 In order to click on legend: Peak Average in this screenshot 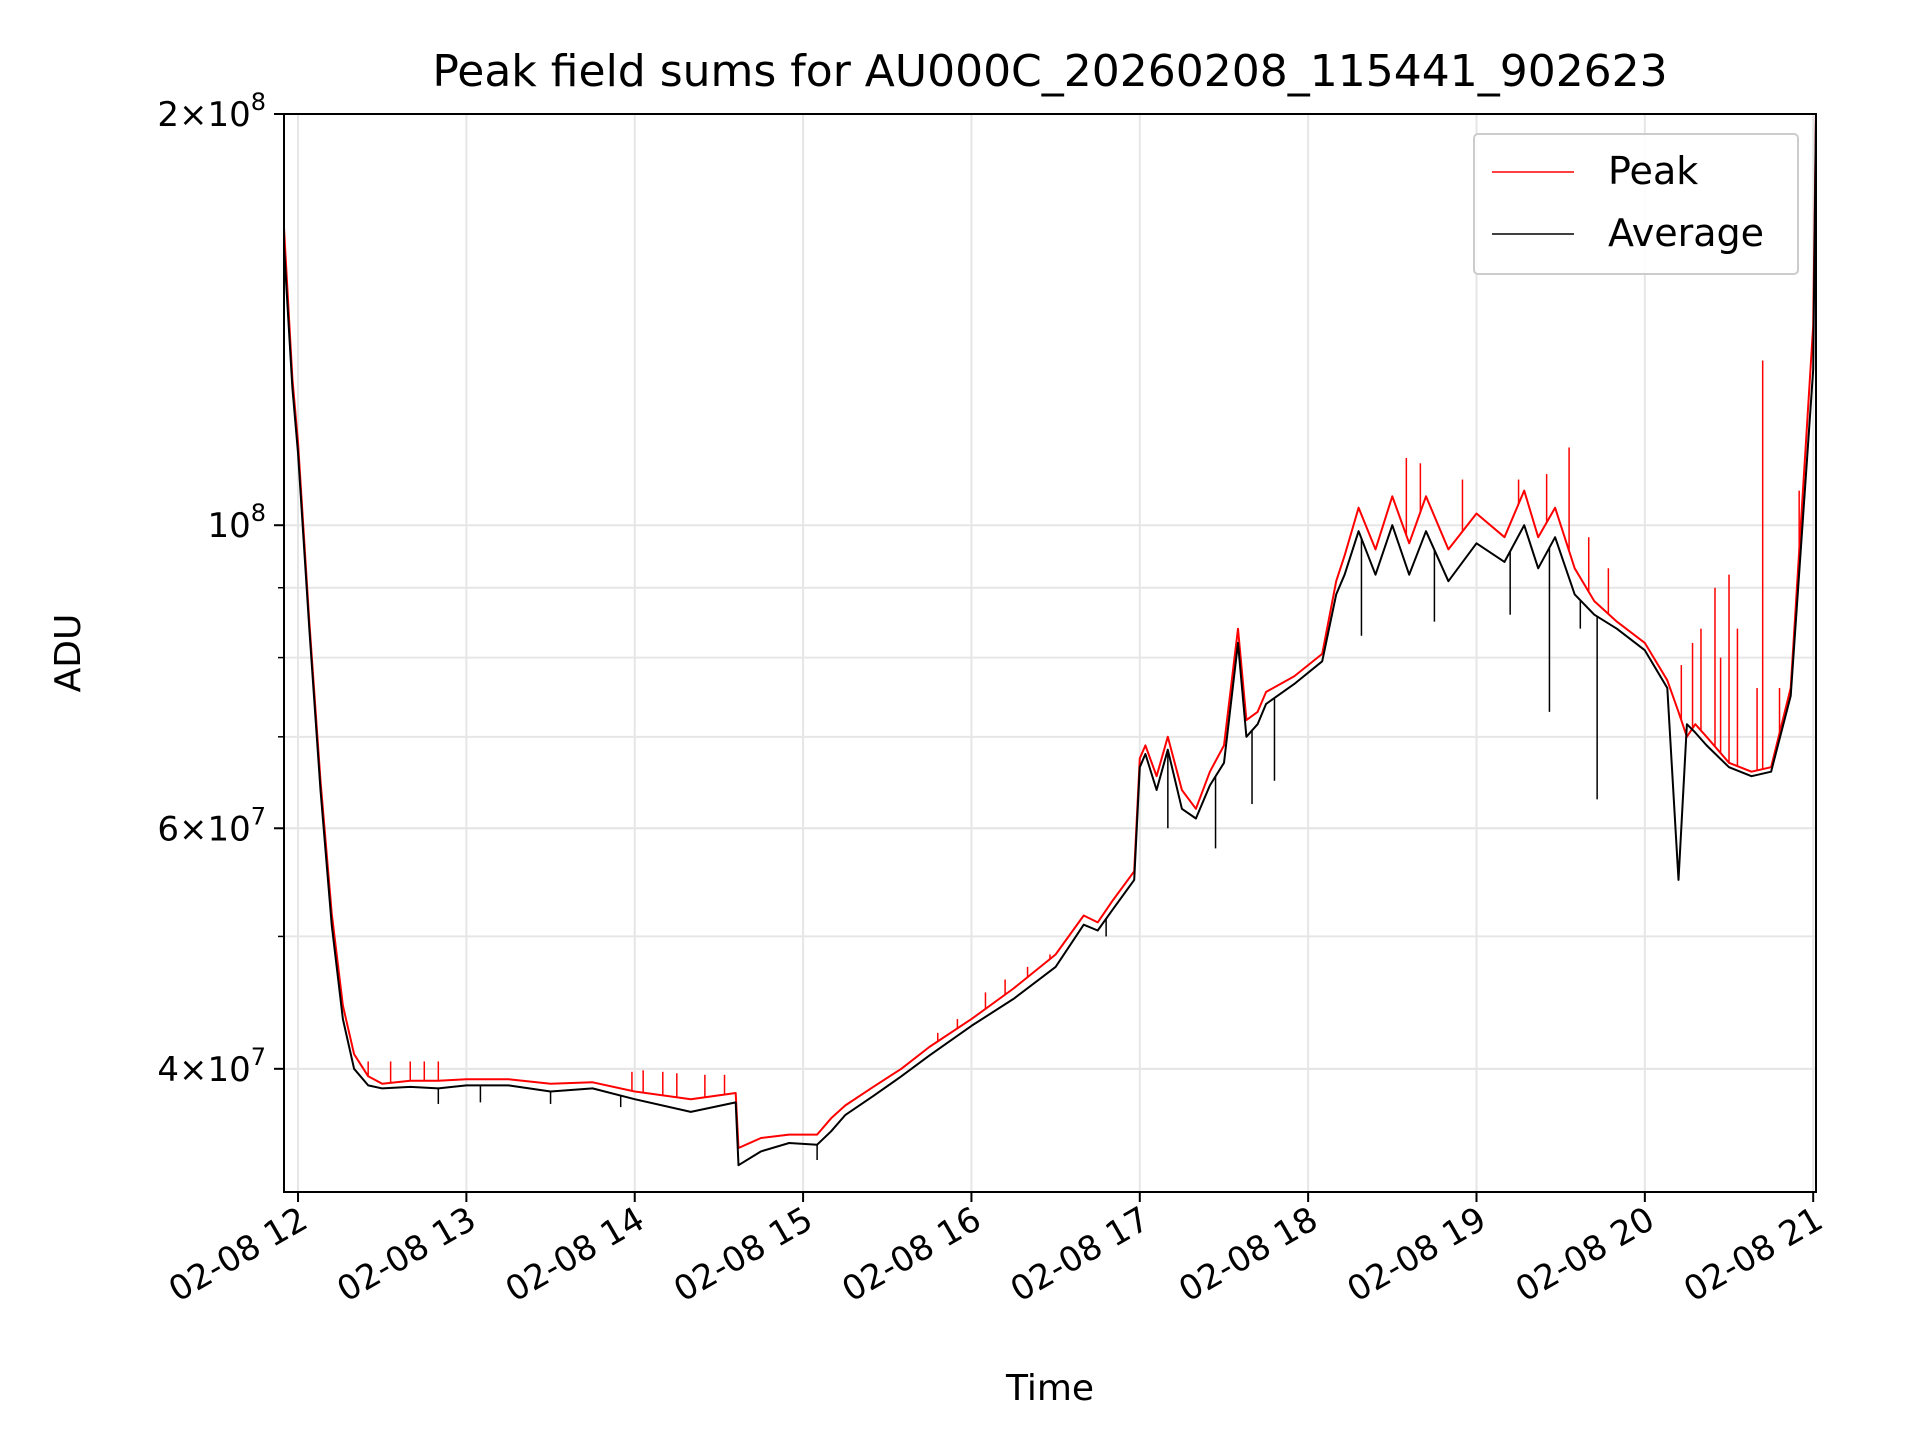, I will do `click(1636, 204)`.